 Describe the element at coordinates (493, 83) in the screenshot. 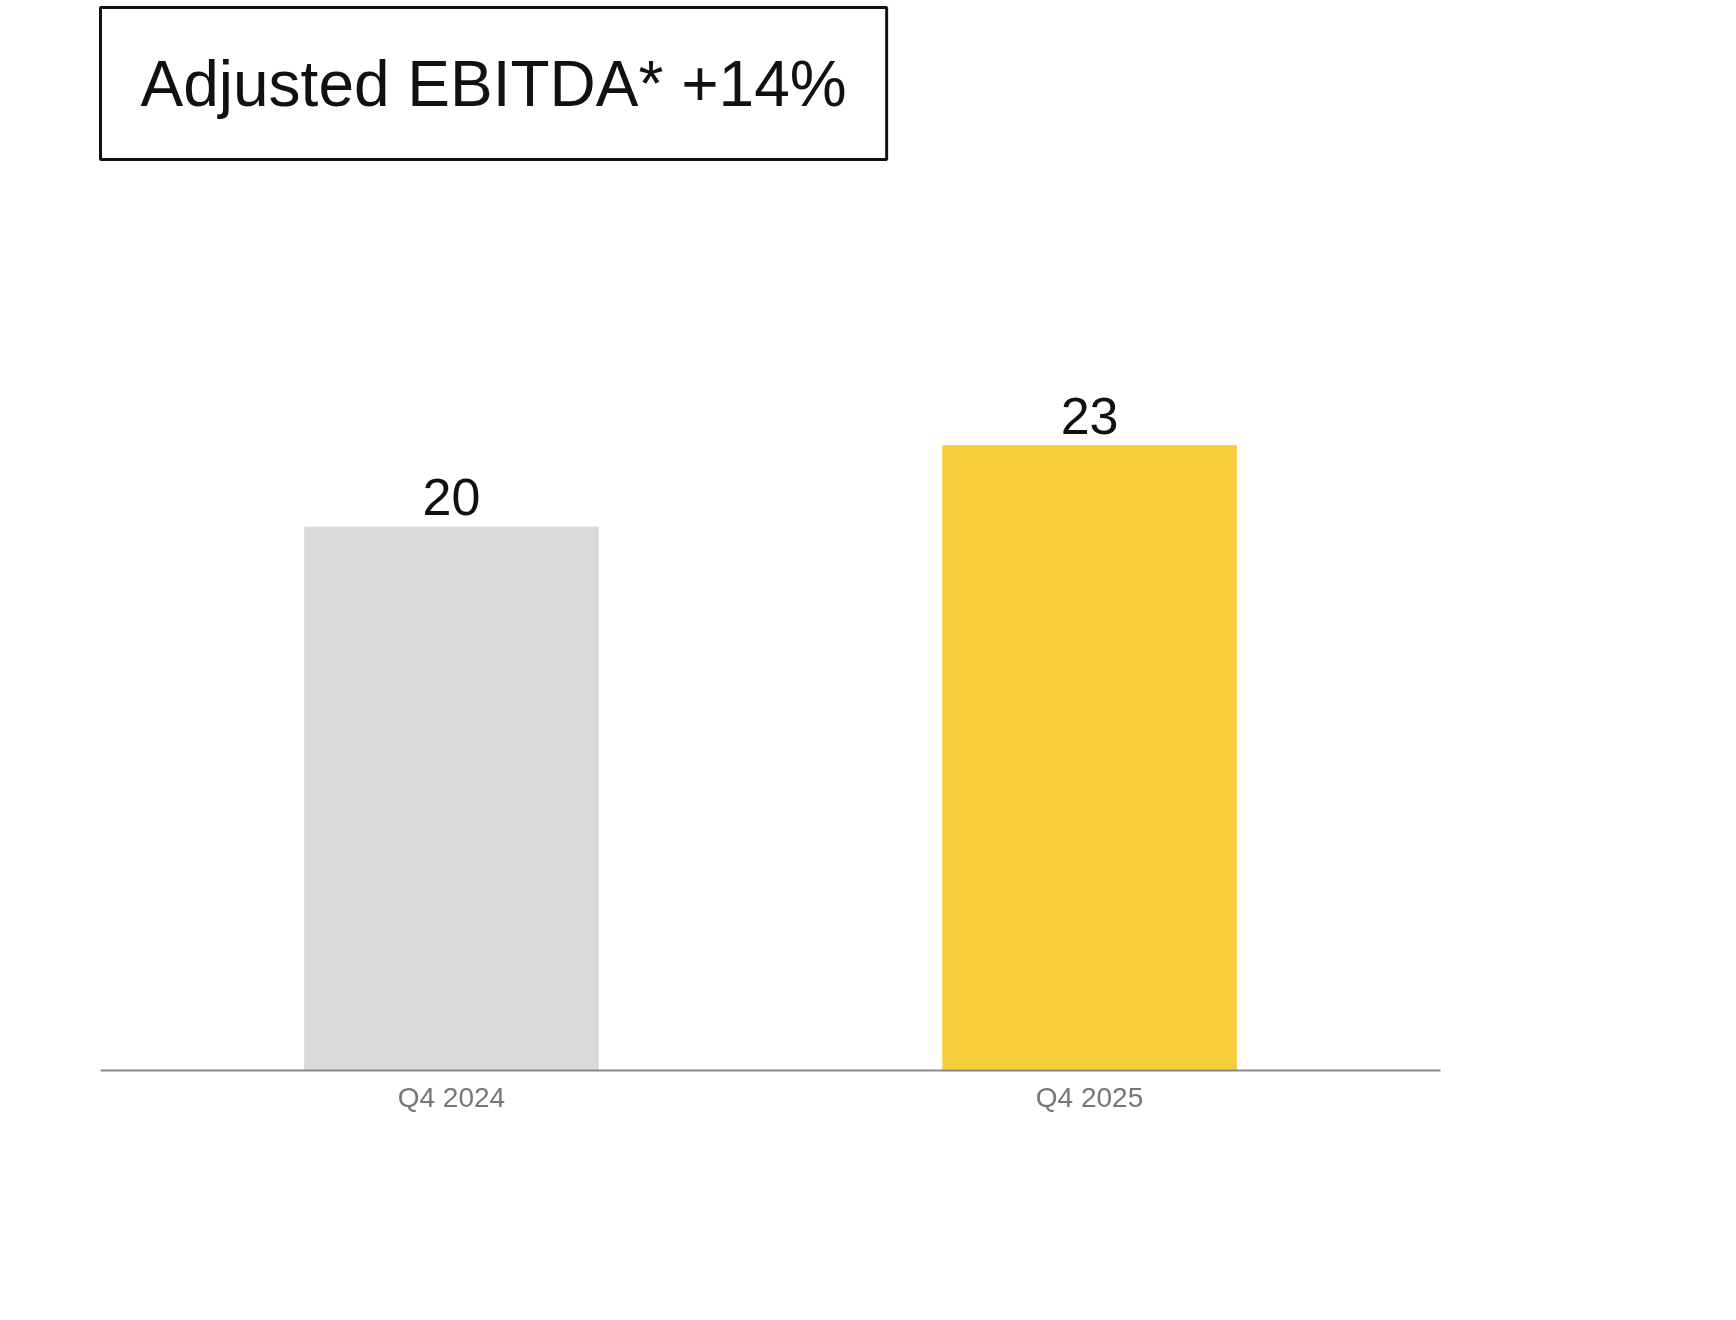

I see `chart-title: Adjusted EBITDA* +14%` at that location.